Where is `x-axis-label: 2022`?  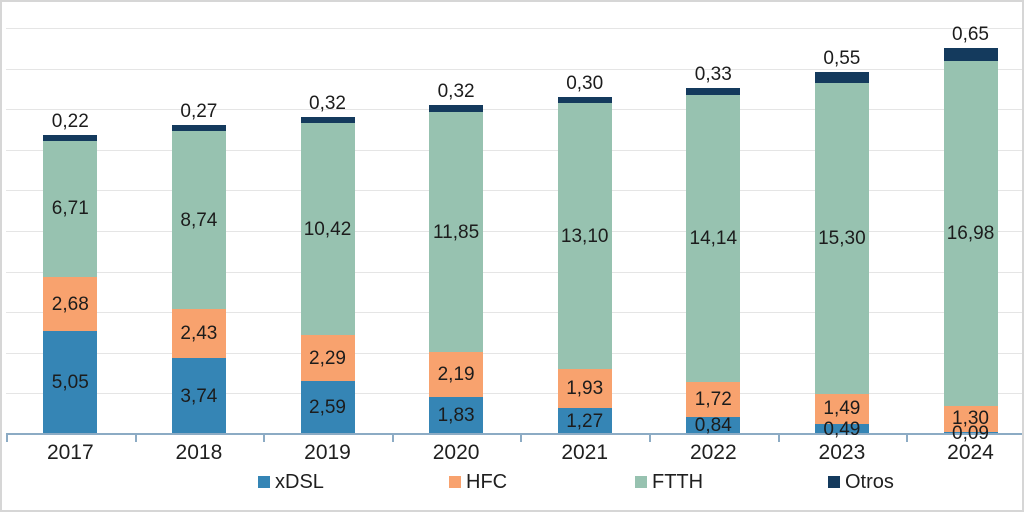
x-axis-label: 2022 is located at coordinates (713, 452).